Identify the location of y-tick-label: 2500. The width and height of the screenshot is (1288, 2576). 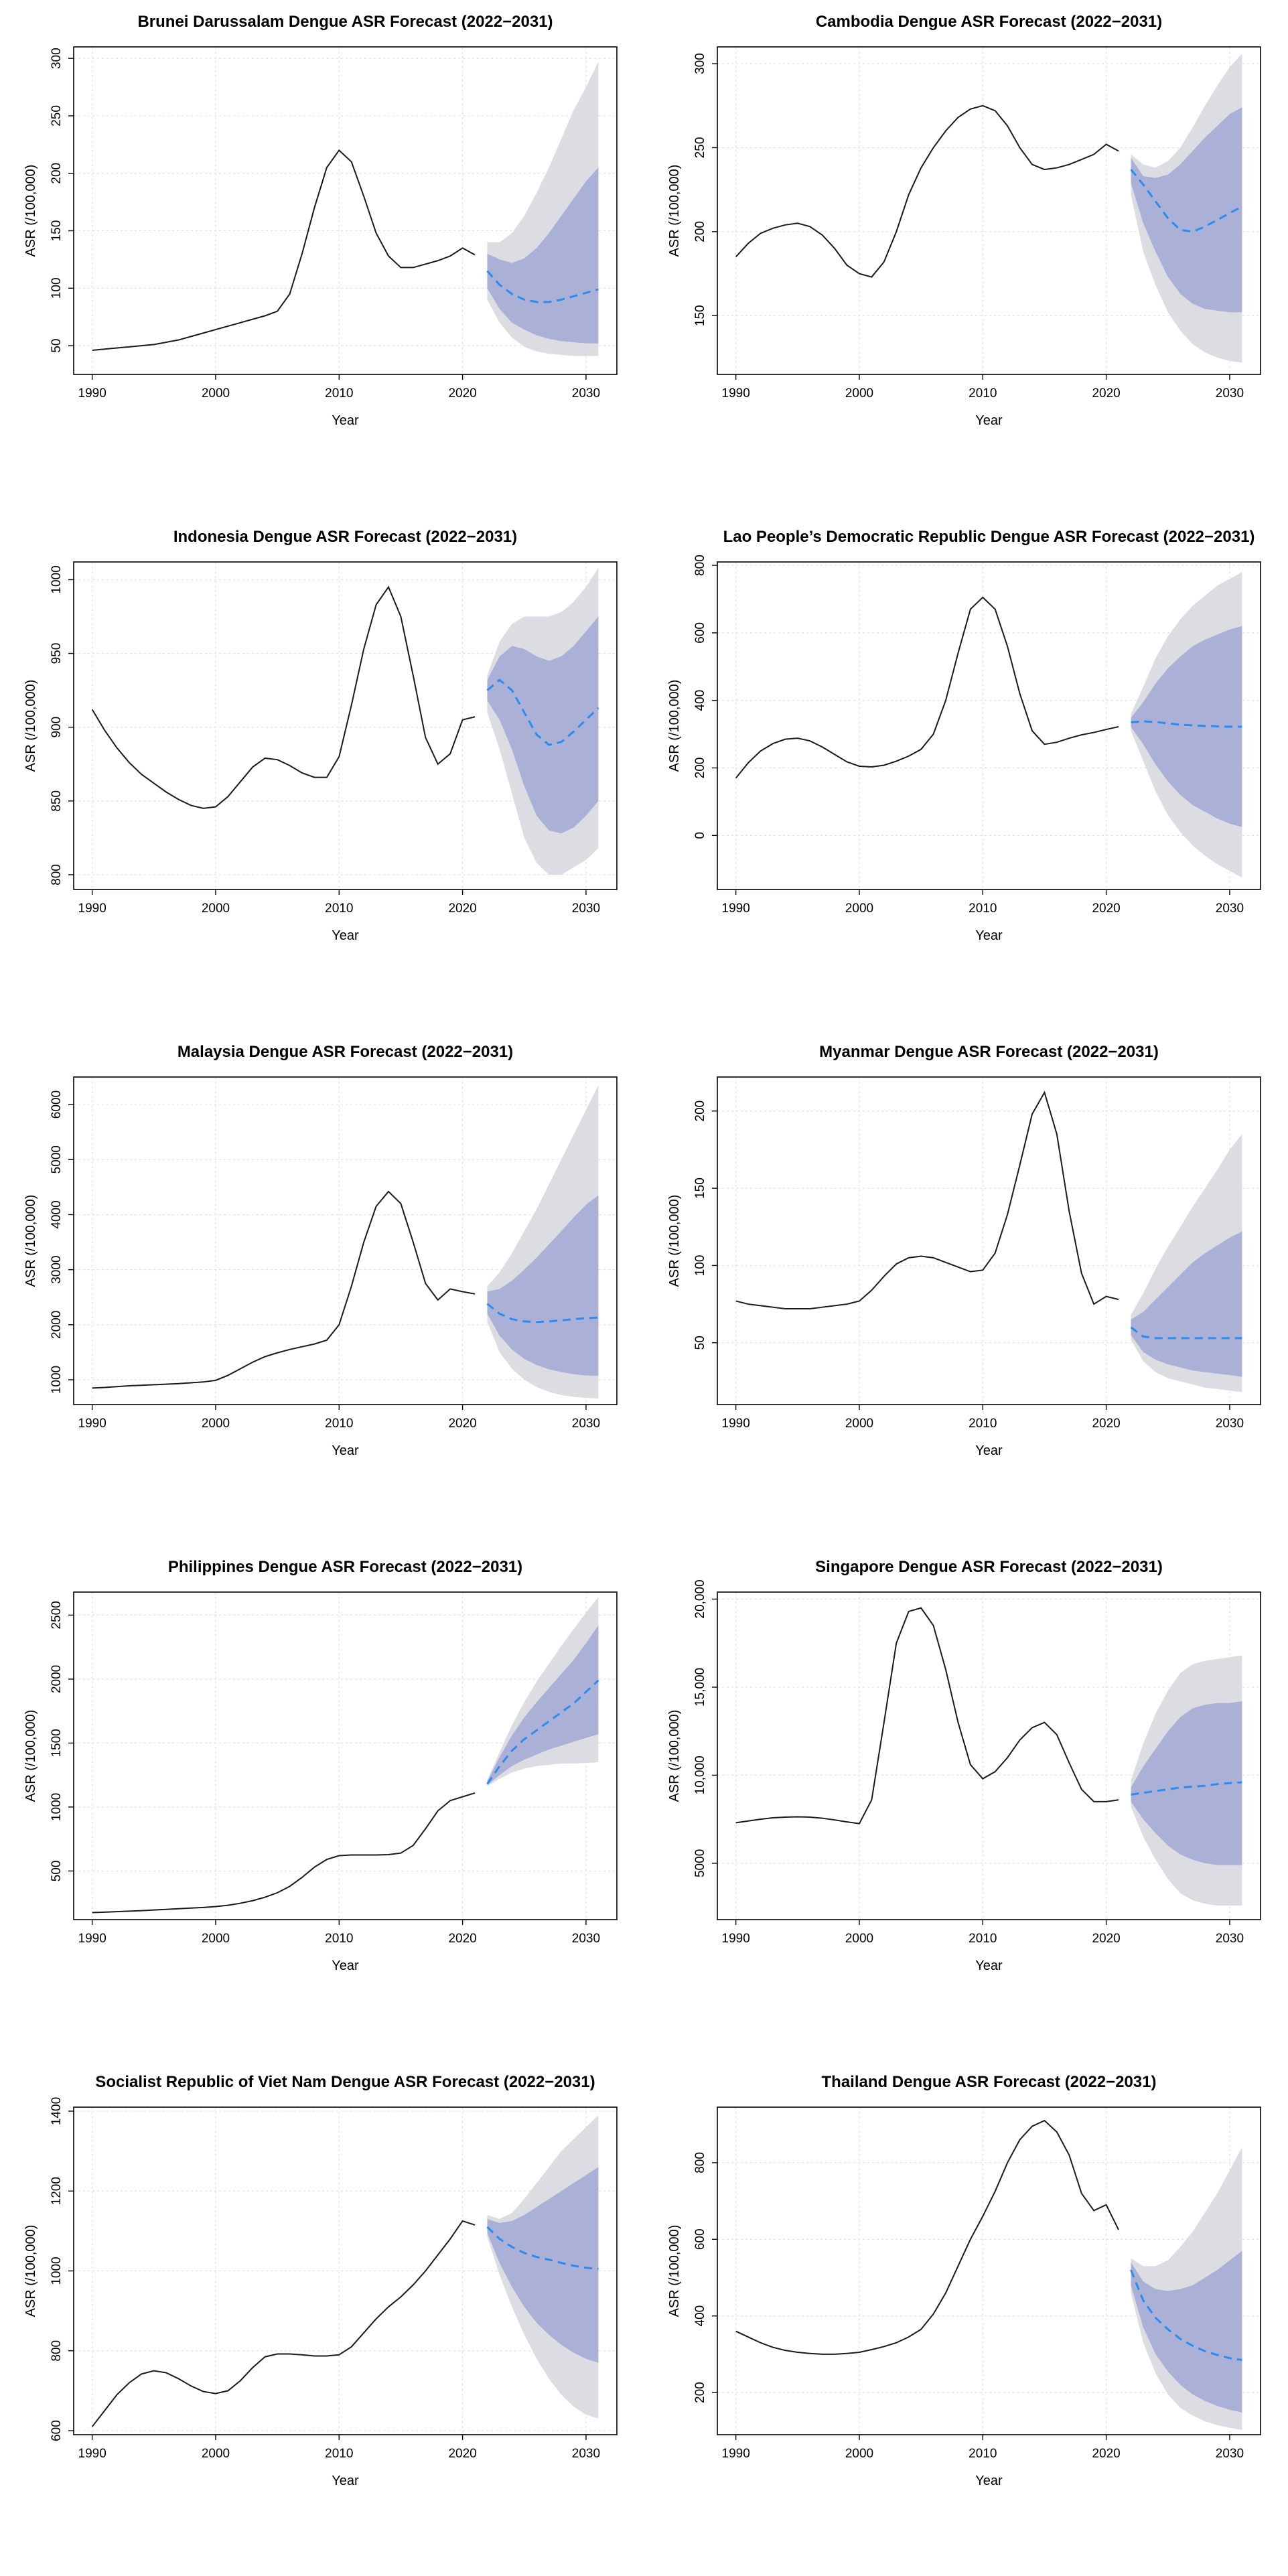
(57, 1615).